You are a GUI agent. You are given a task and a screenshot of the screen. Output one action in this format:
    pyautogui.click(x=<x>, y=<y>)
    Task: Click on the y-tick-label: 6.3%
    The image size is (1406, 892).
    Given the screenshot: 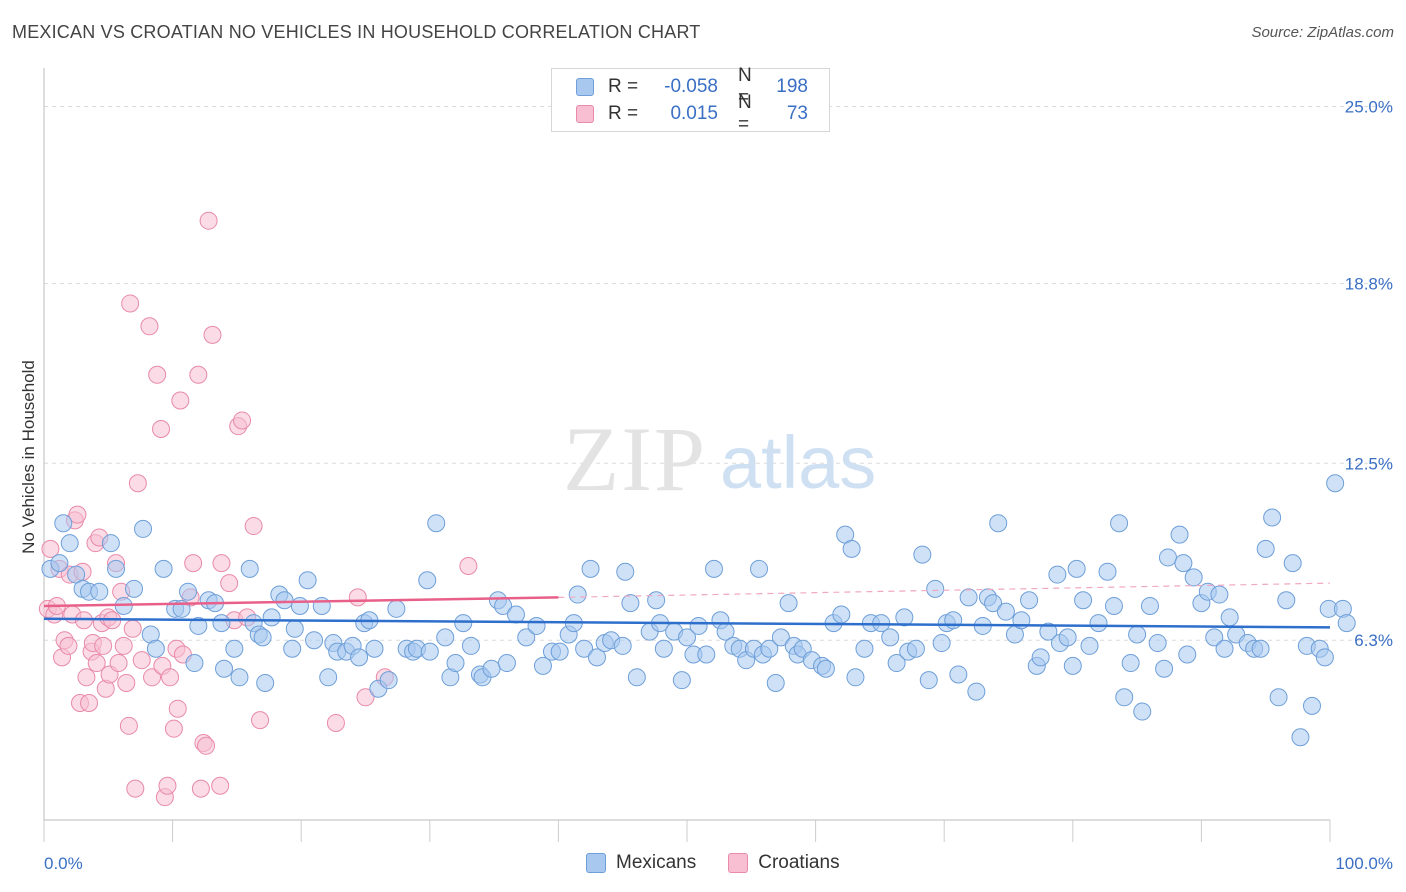 What is the action you would take?
    pyautogui.click(x=1373, y=640)
    